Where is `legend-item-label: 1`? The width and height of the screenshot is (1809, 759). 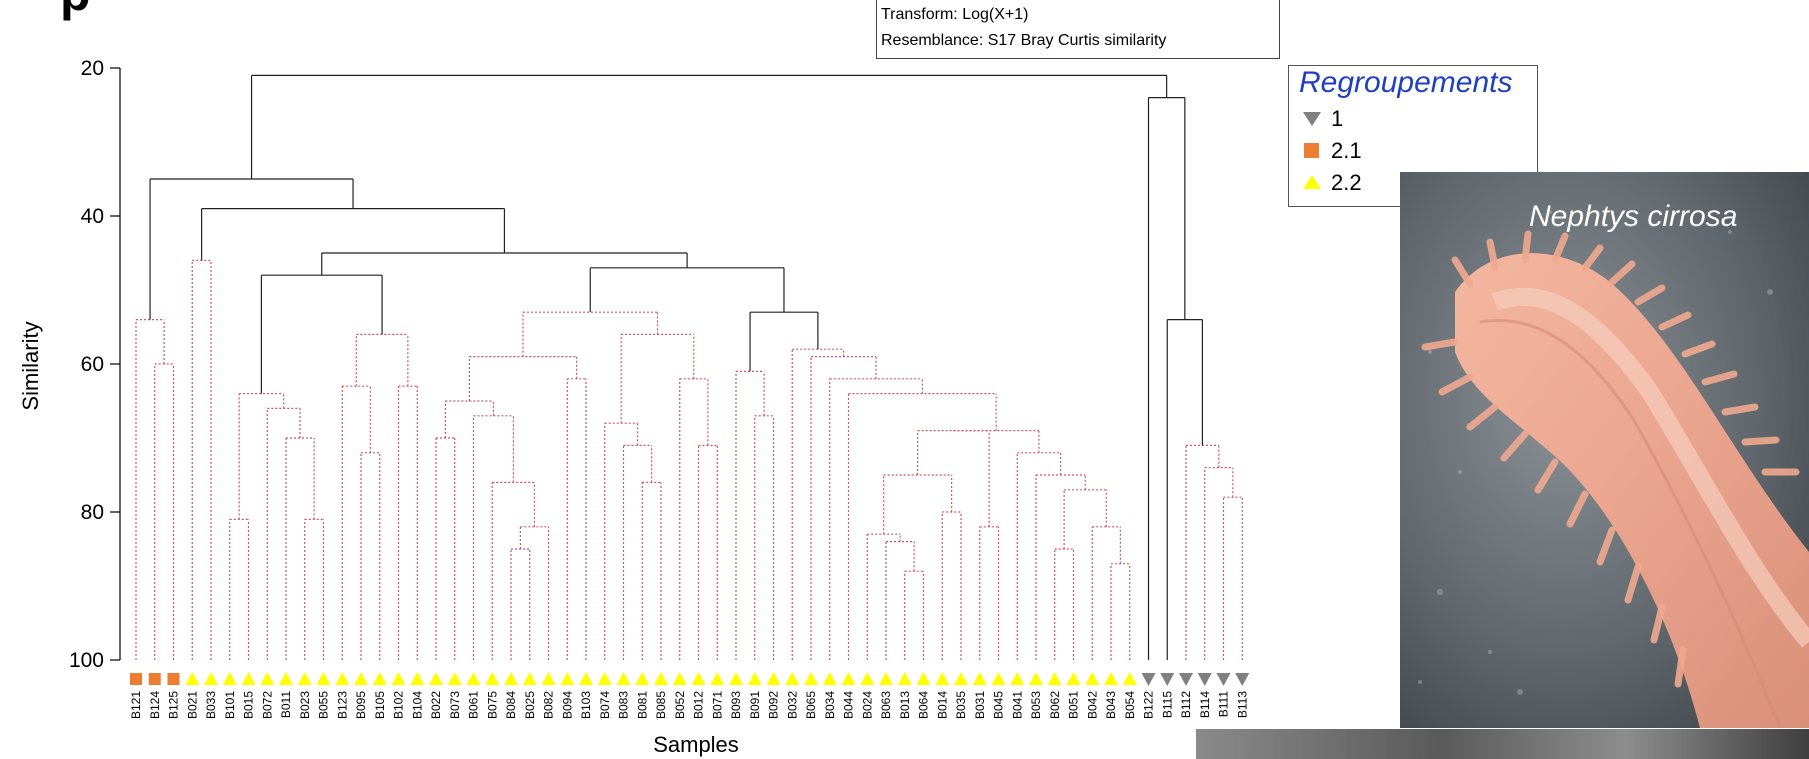
legend-item-label: 1 is located at coordinates (1337, 118).